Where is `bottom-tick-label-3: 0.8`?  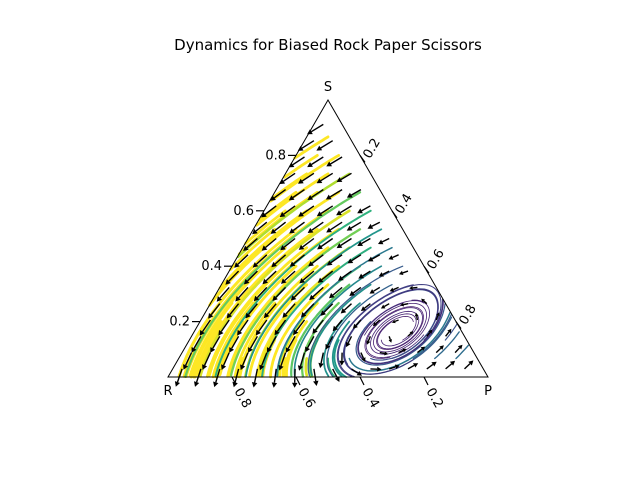
bottom-tick-label-3: 0.8 is located at coordinates (242, 398).